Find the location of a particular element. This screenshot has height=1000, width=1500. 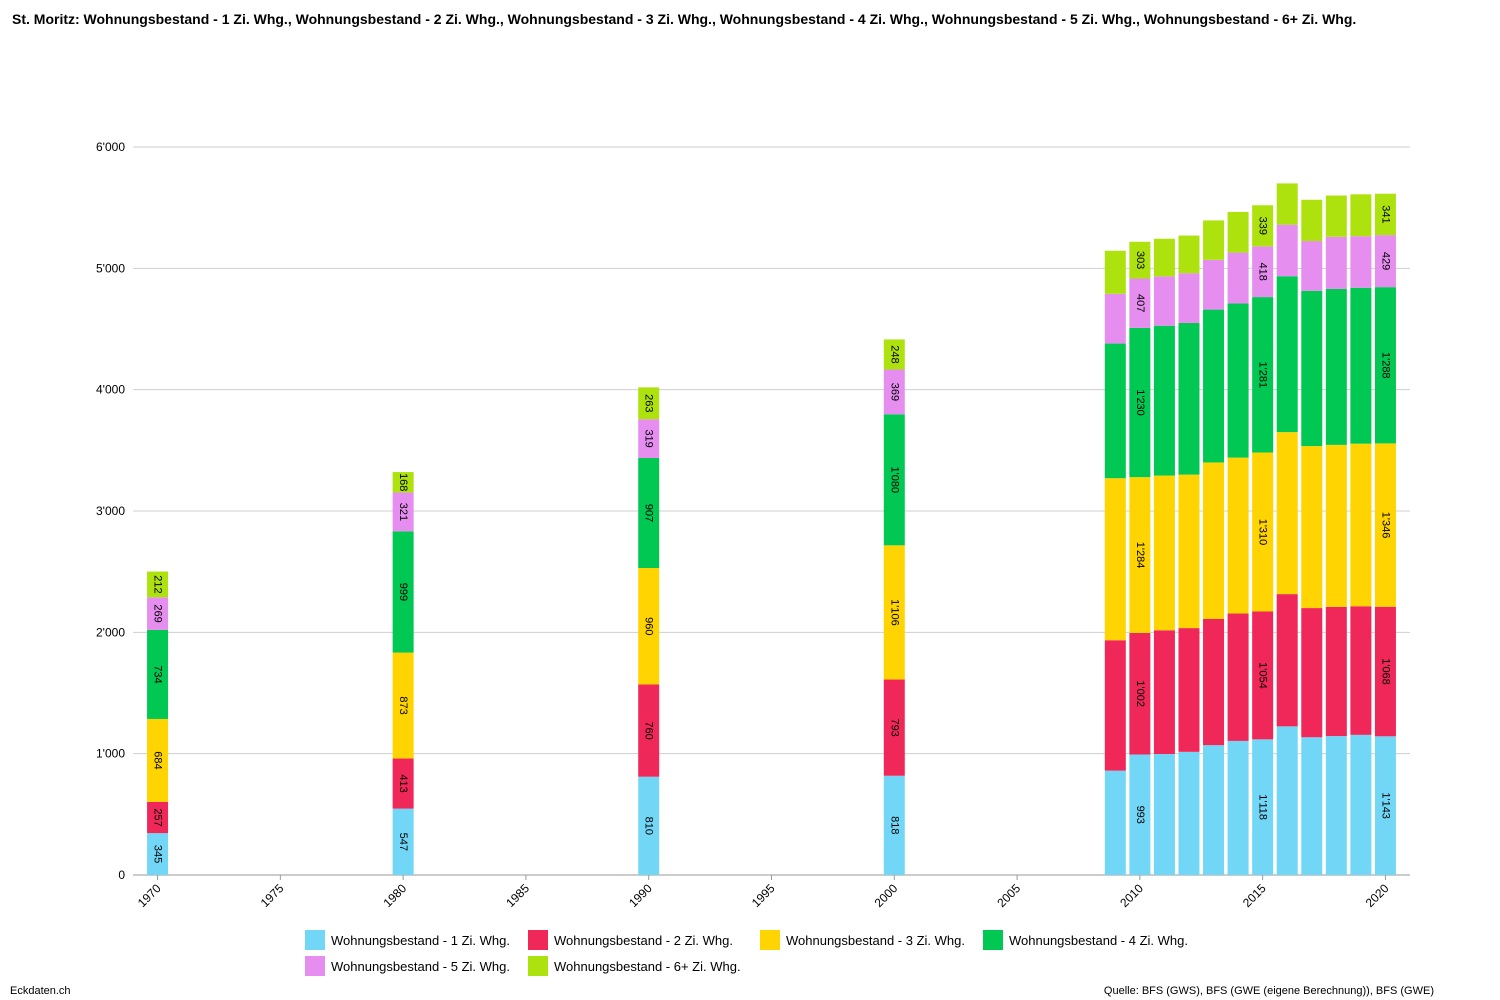

legend-label: Wohnungsbestand - 6+ Zi. Whg. is located at coordinates (647, 966).